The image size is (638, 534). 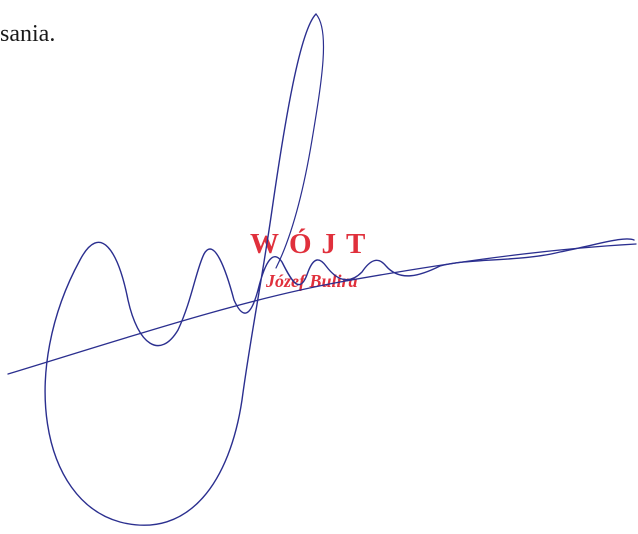 What do you see at coordinates (27, 34) in the screenshot?
I see `body-text-fragment: sania.` at bounding box center [27, 34].